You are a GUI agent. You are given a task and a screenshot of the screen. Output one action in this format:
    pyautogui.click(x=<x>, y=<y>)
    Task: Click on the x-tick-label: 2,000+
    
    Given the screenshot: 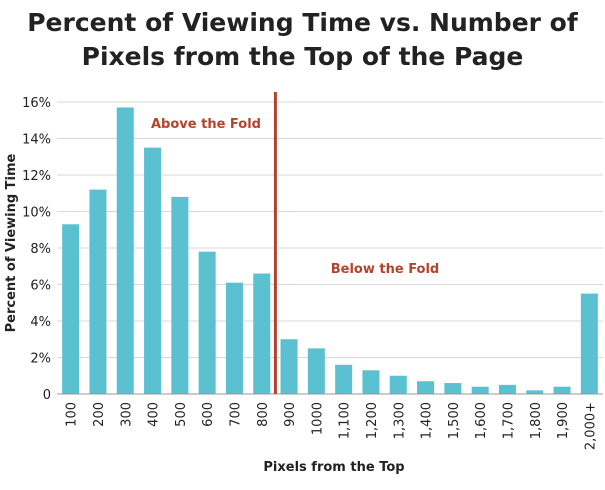 What is the action you would take?
    pyautogui.click(x=590, y=426)
    